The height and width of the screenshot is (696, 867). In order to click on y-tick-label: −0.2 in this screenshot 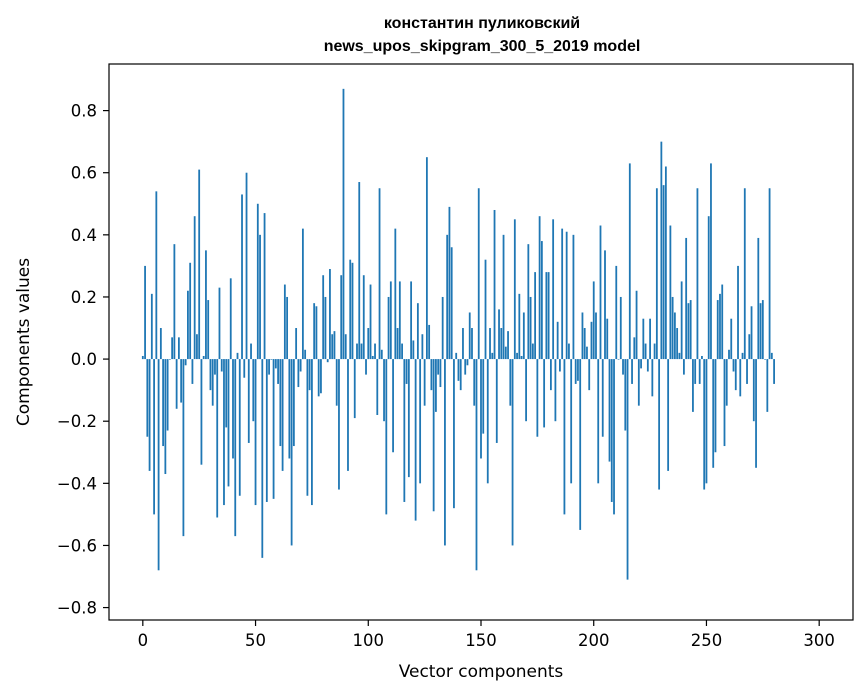, I will do `click(77, 421)`.